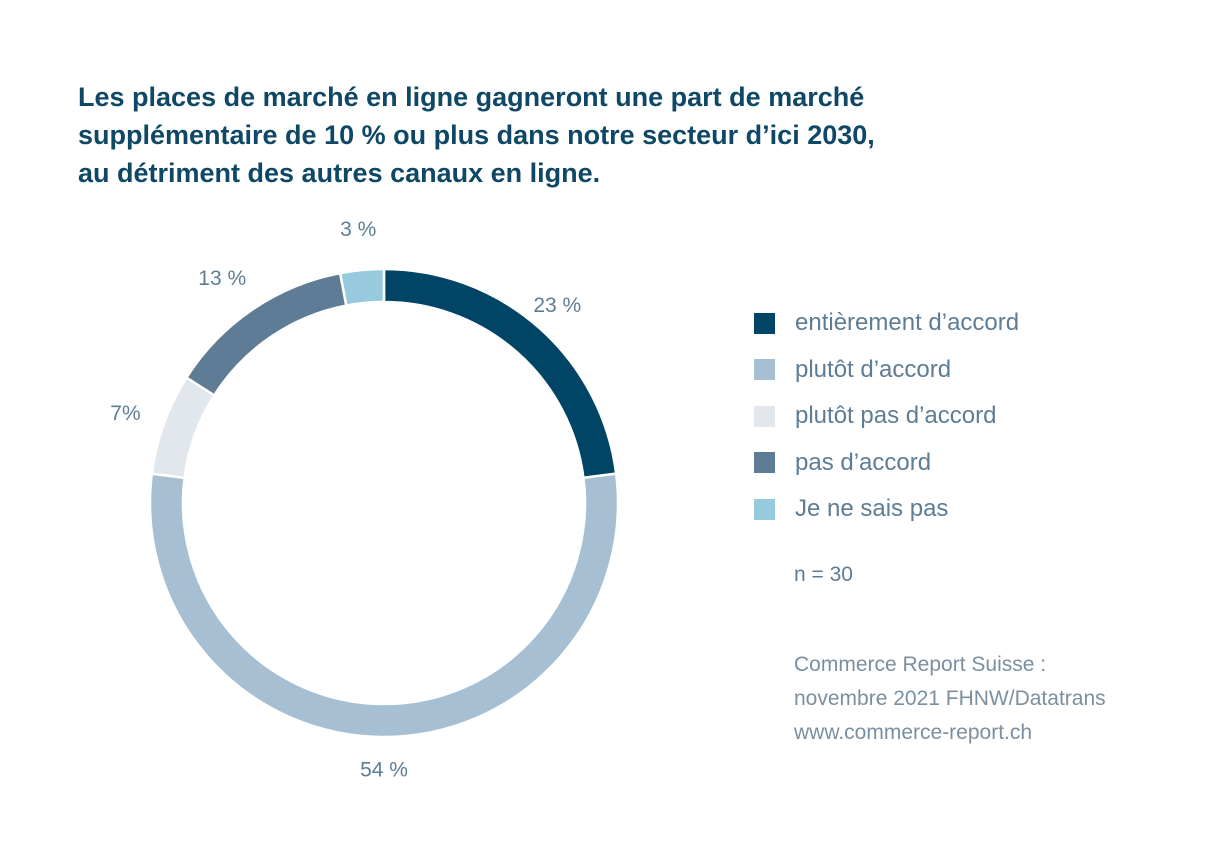  I want to click on legend-item-je-ne-sais-pas: Je ne sais pas, so click(886, 509).